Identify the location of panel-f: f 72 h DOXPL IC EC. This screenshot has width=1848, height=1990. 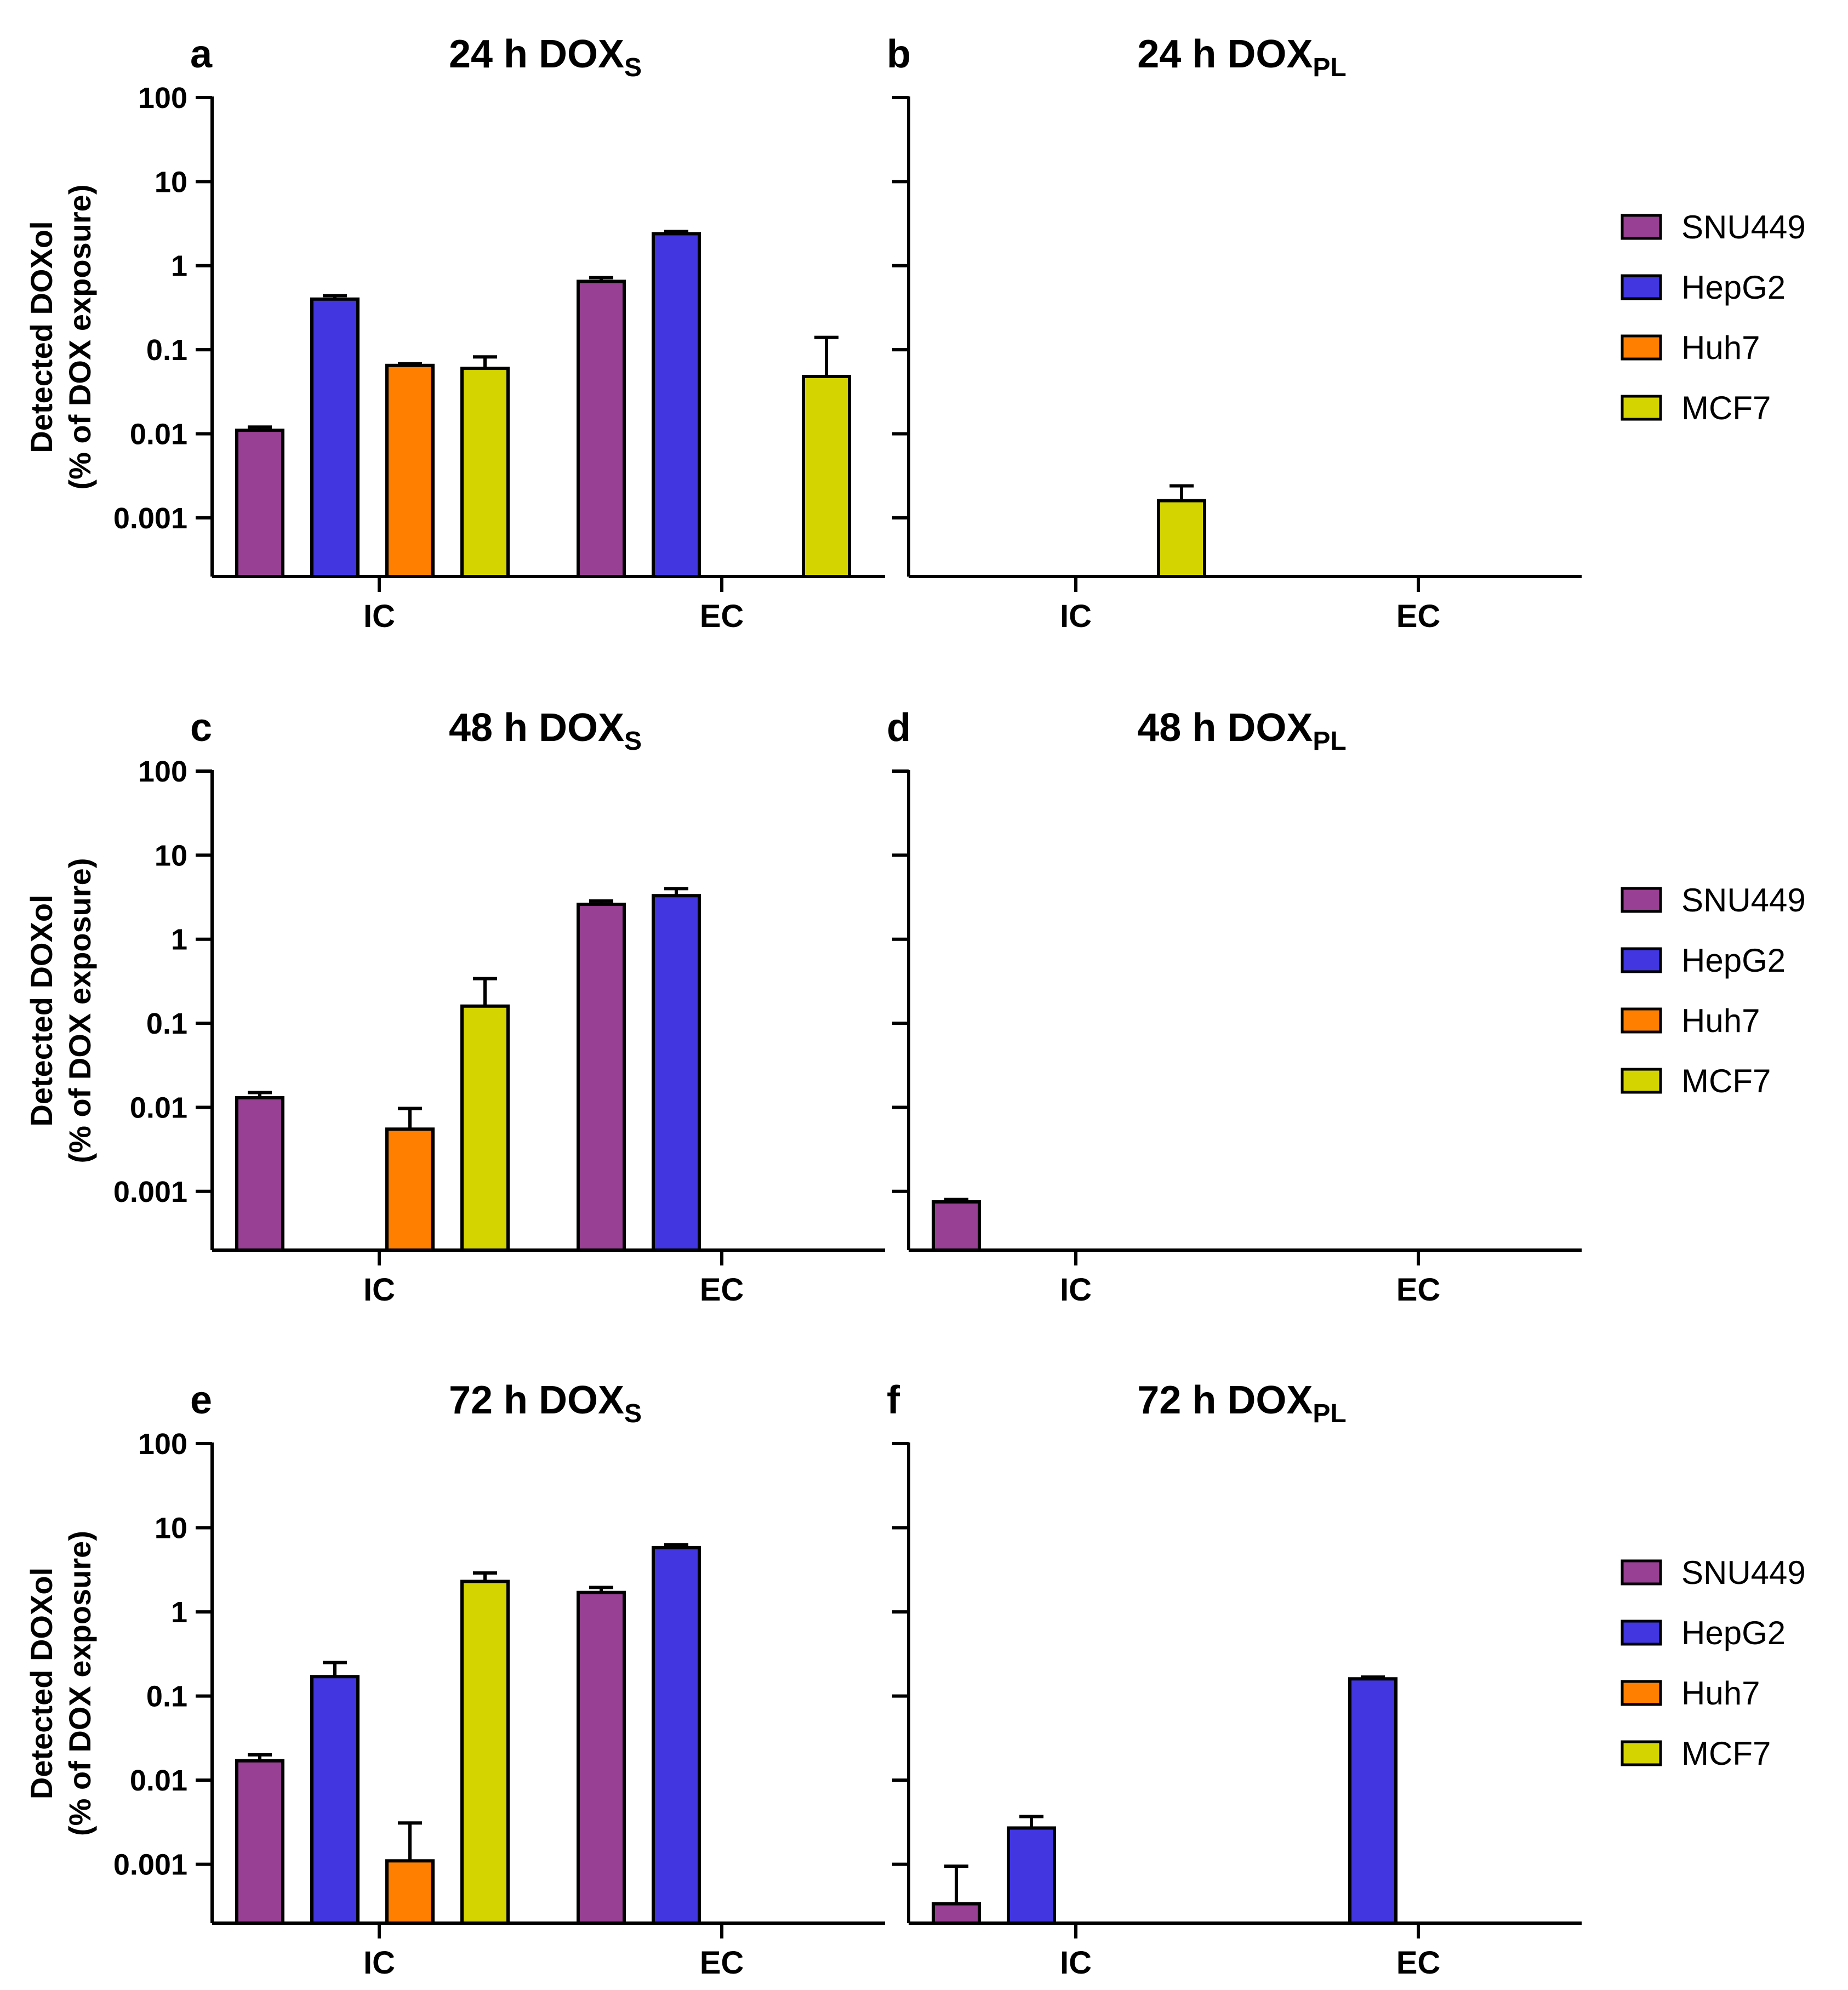
(1234, 1679).